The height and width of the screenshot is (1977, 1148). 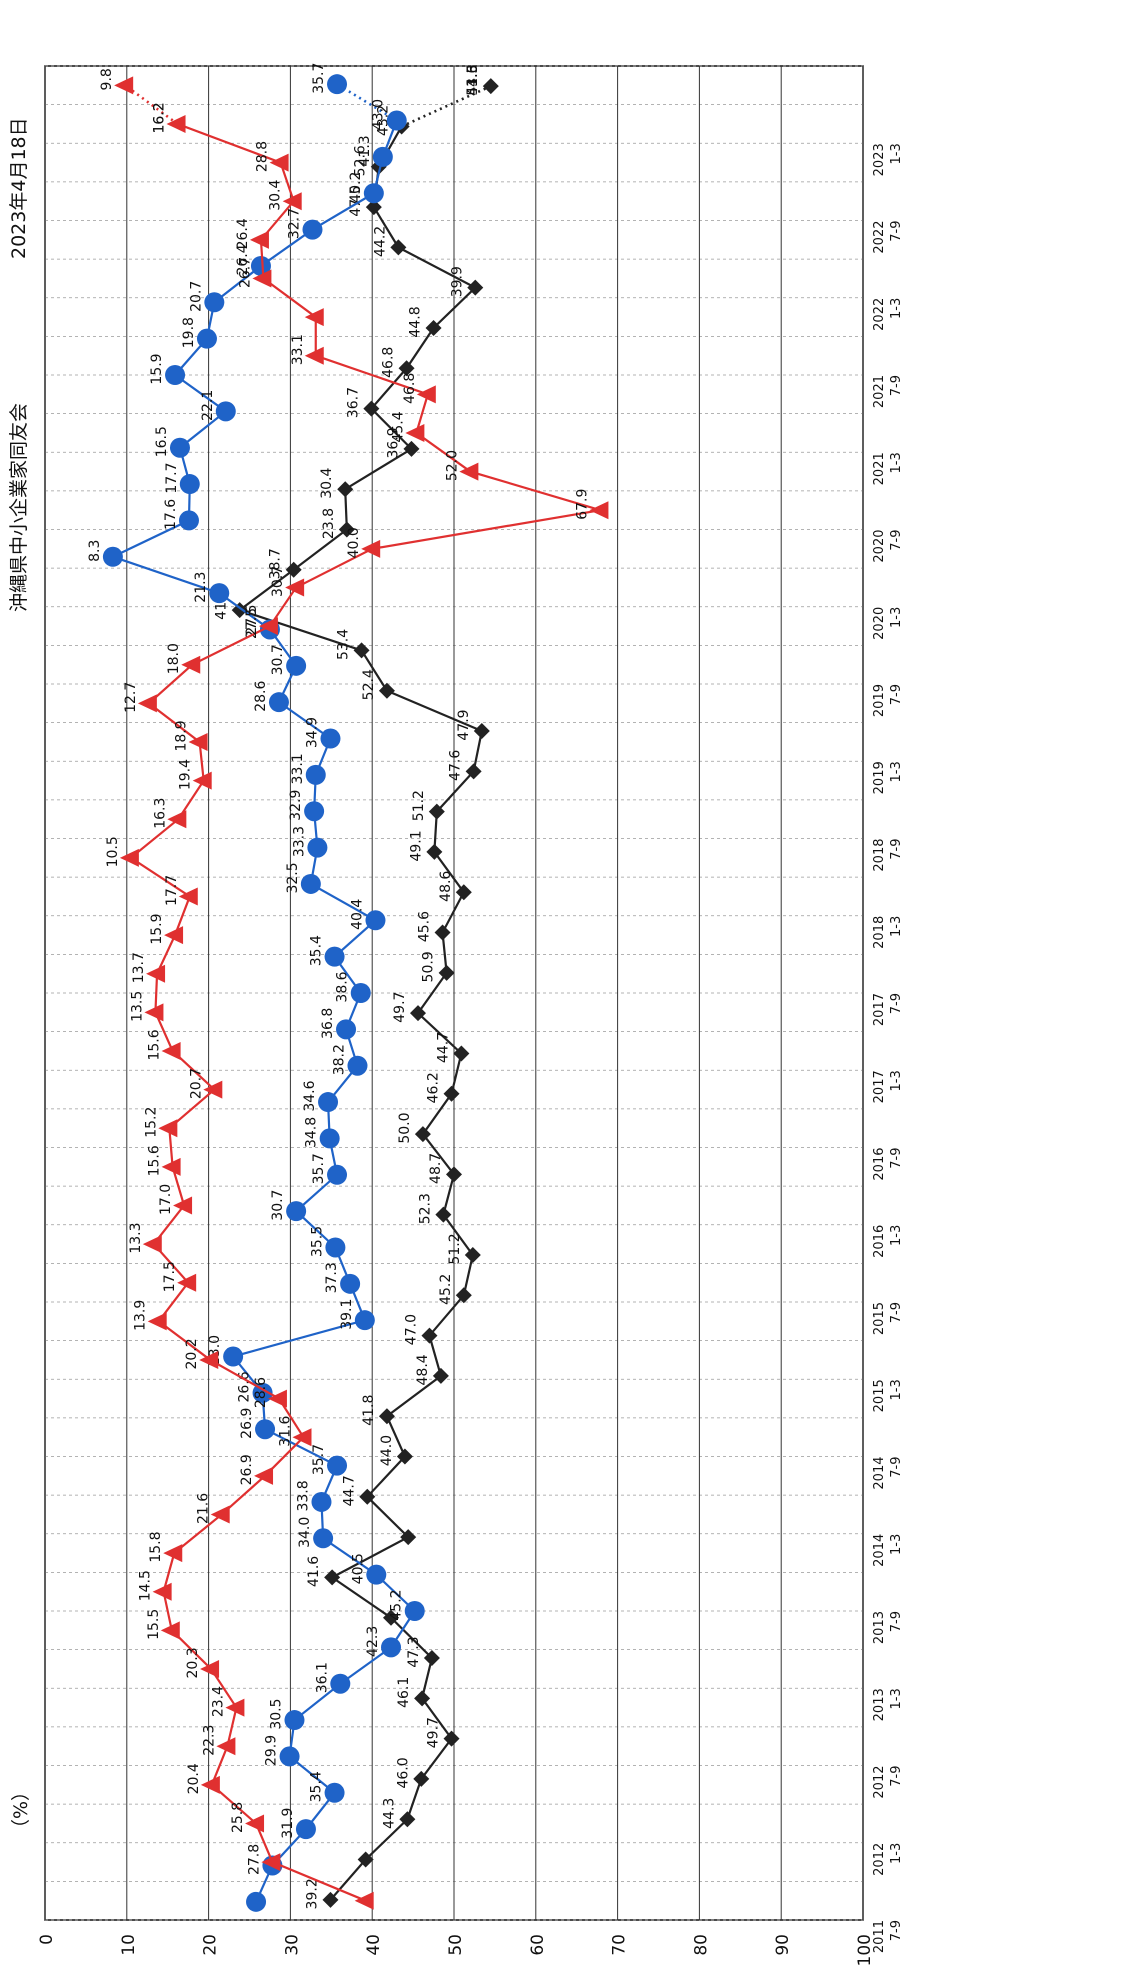 I want to click on red-data-label: 15.6, so click(x=155, y=1160).